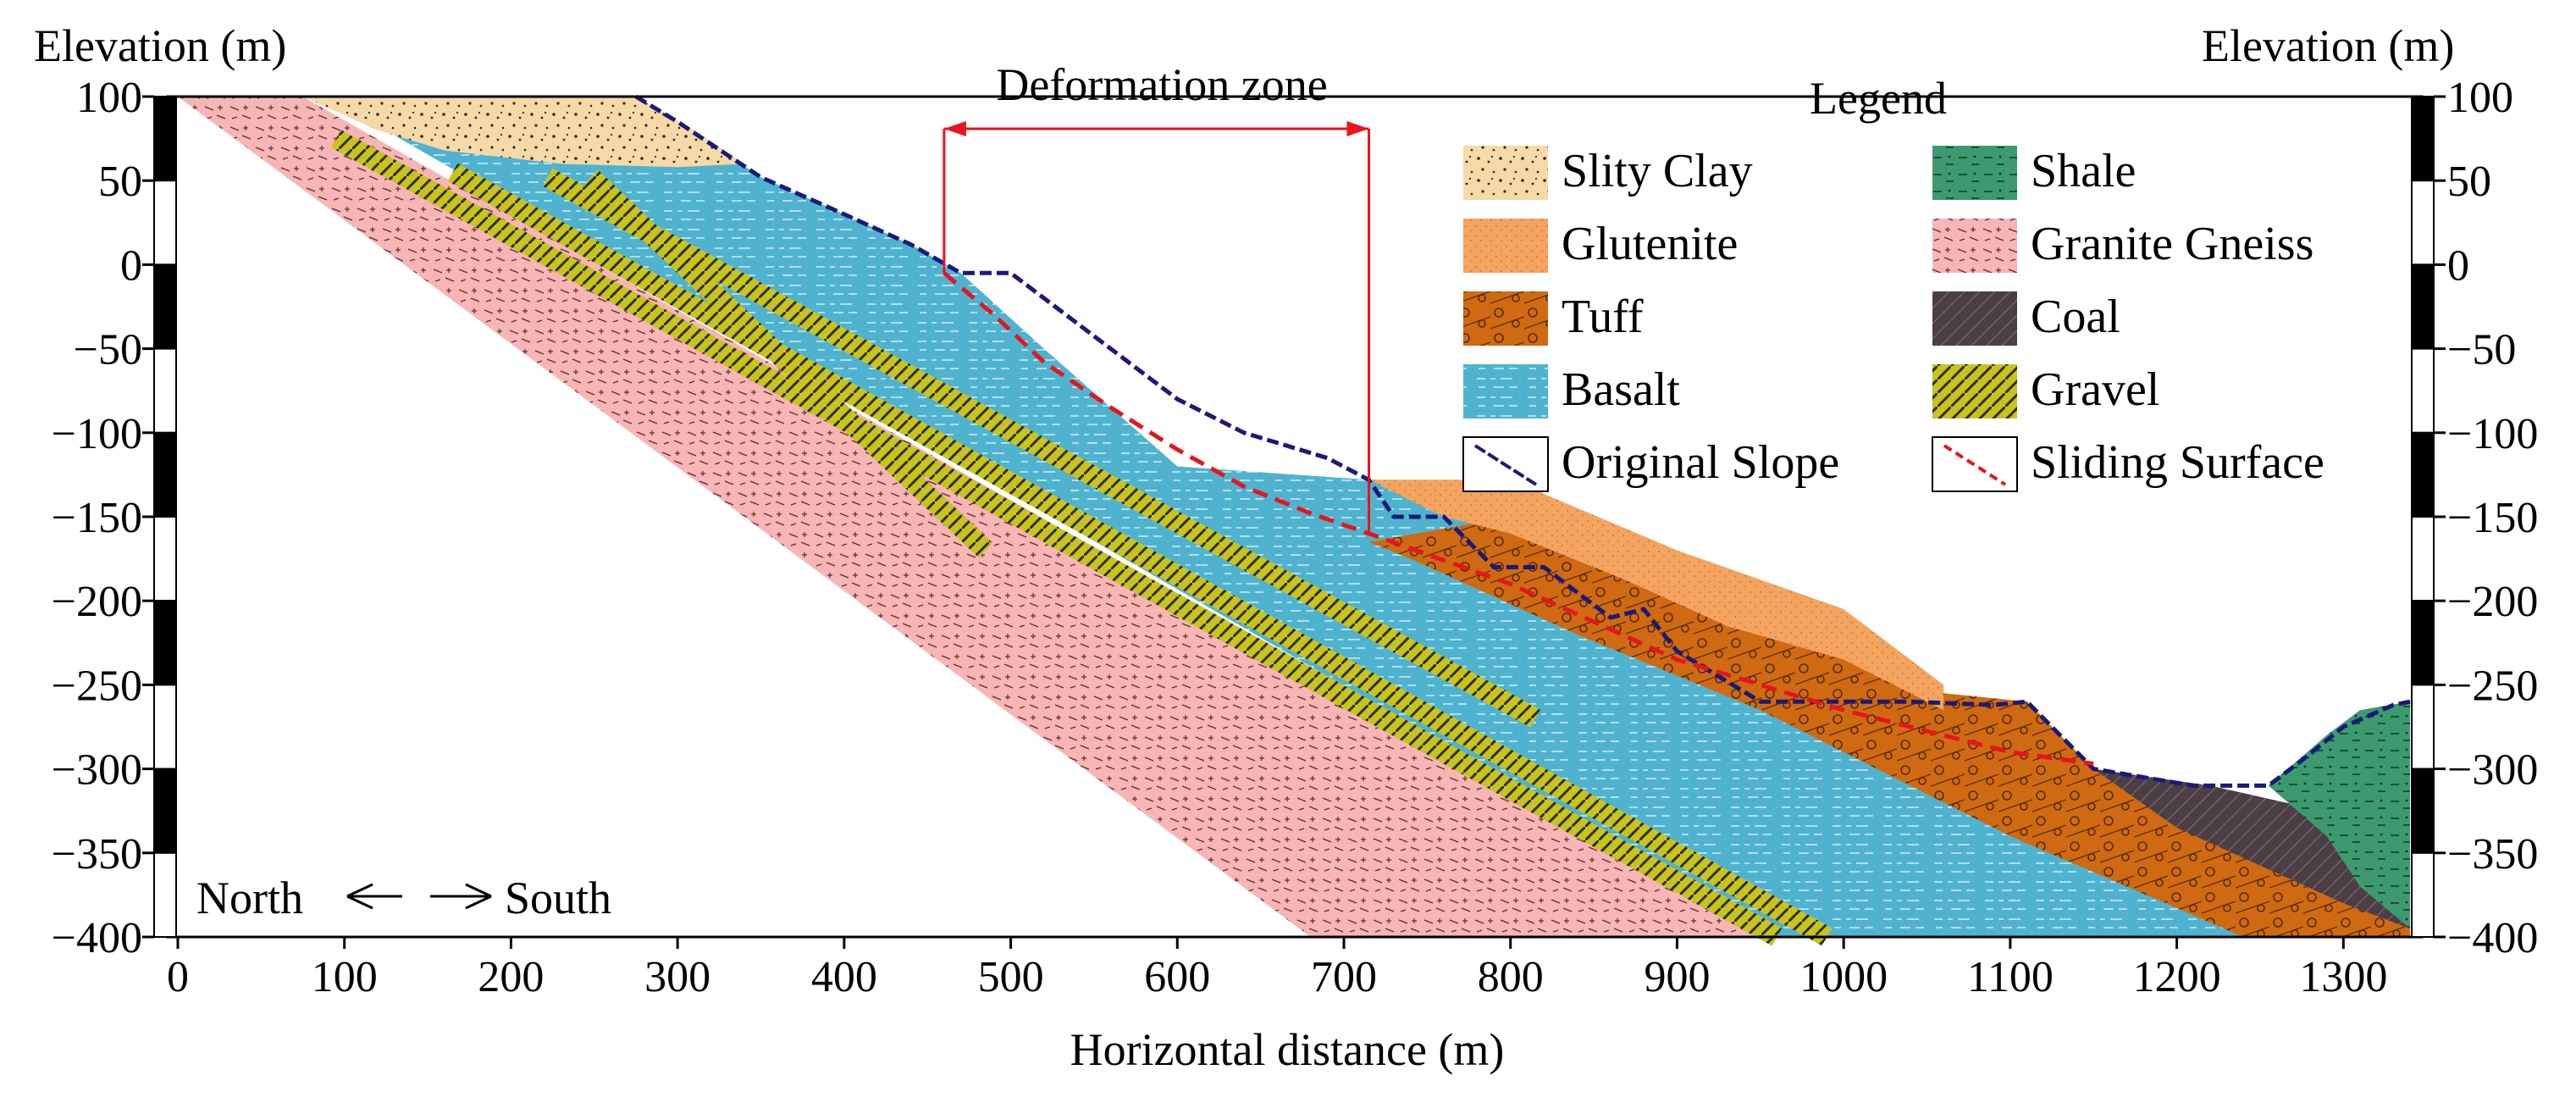 The height and width of the screenshot is (1103, 2576). What do you see at coordinates (461, 896) in the screenshot?
I see `arrow-right-icon` at bounding box center [461, 896].